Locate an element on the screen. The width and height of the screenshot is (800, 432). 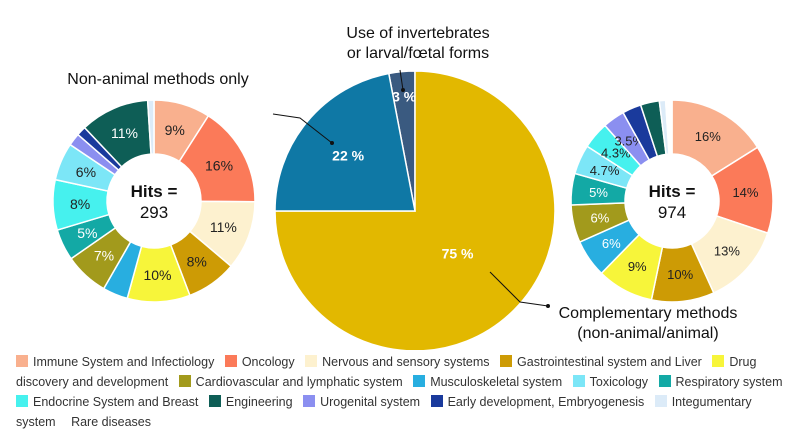
legend-label: Integumentary system is located at coordinates (384, 412).